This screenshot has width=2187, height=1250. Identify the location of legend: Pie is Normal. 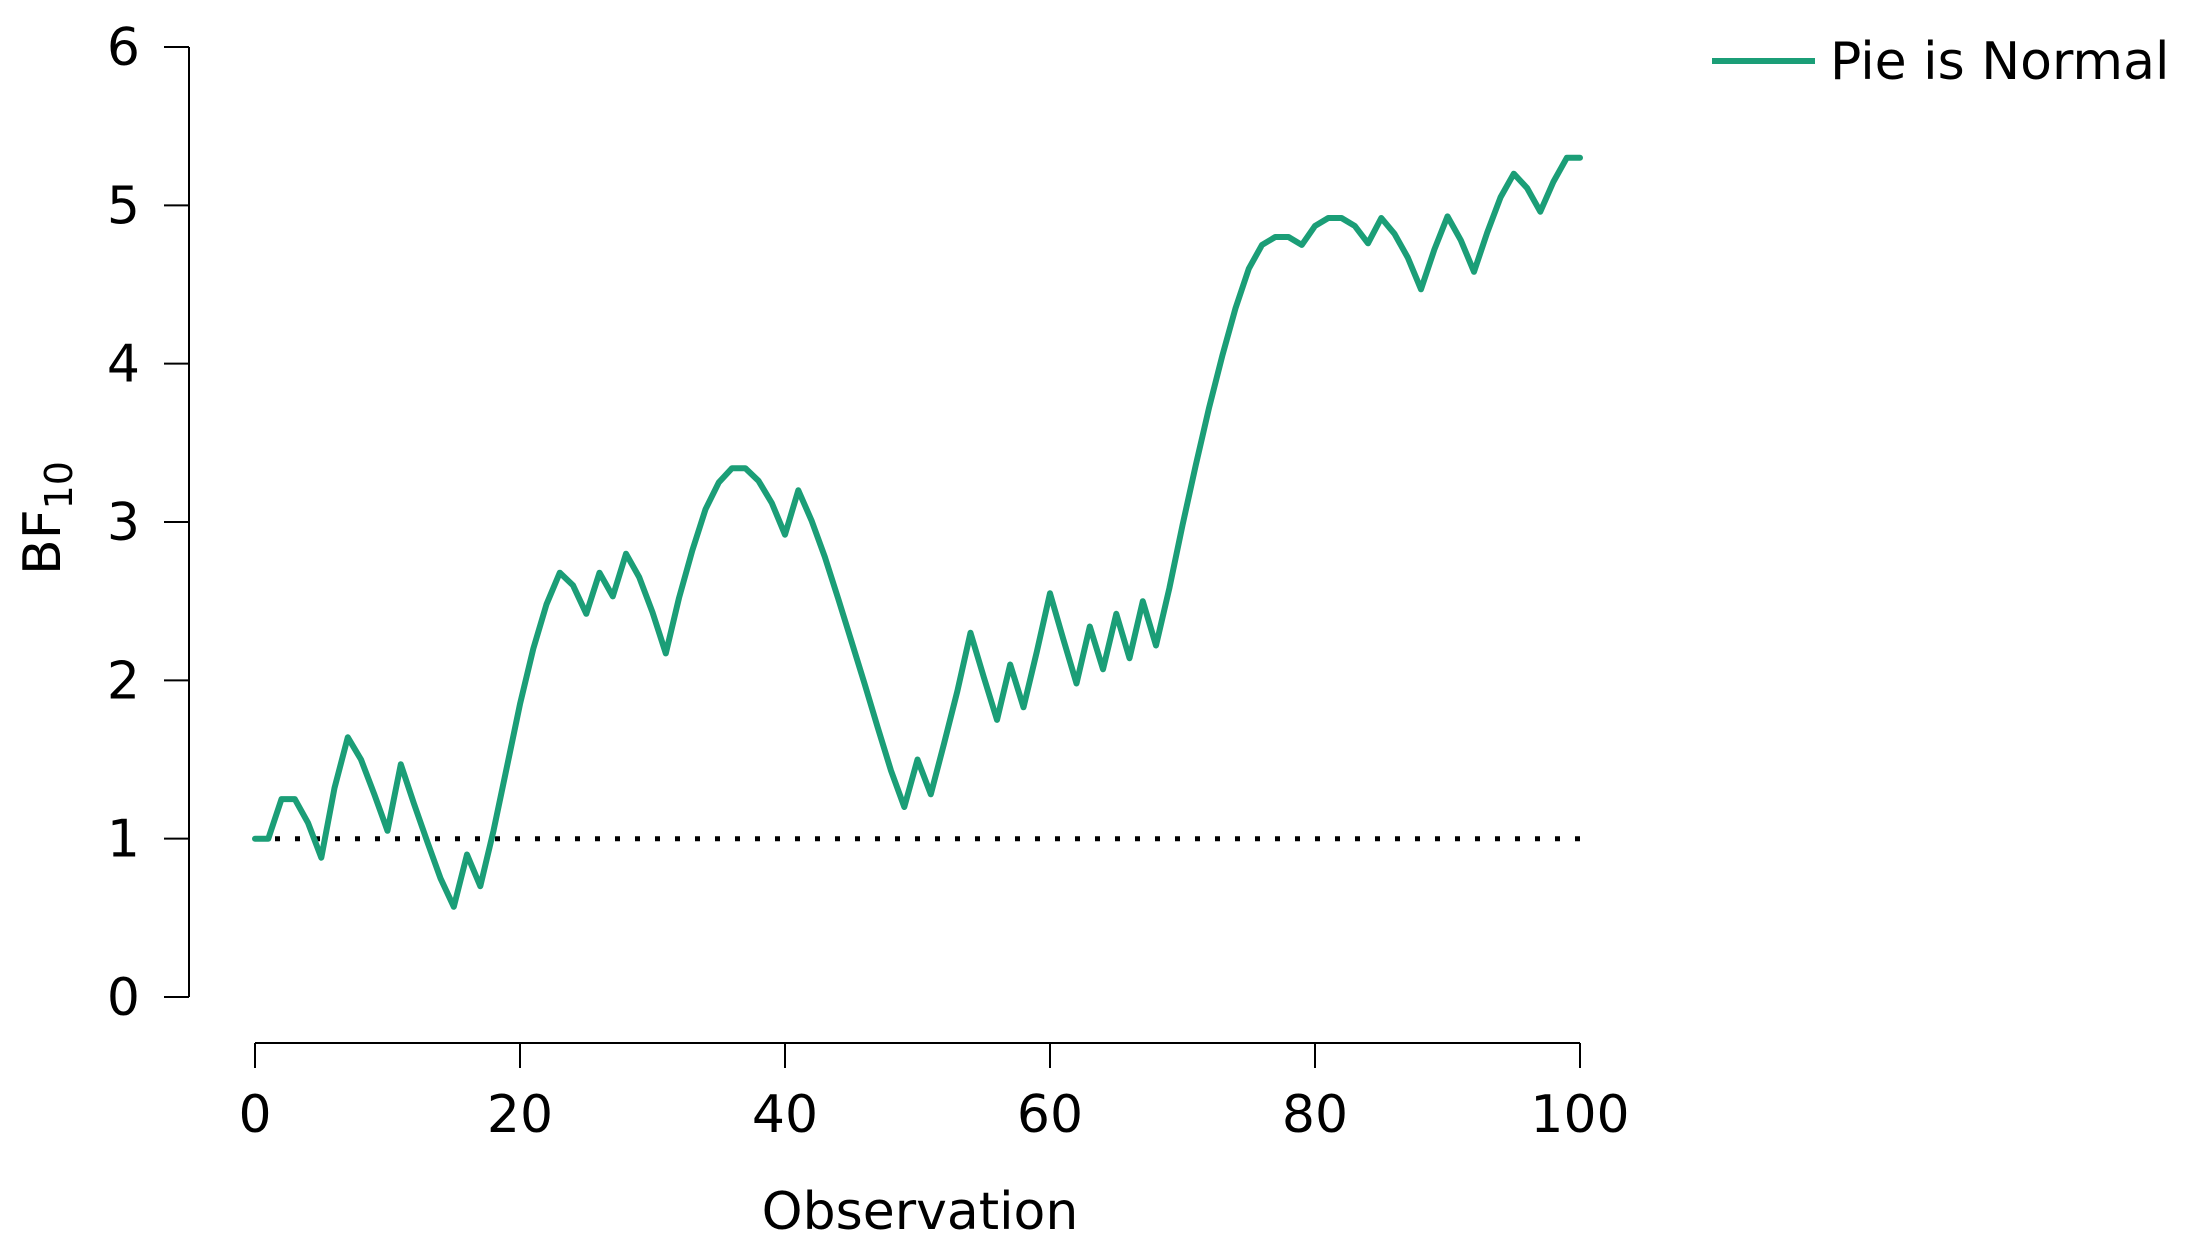
(1940, 62).